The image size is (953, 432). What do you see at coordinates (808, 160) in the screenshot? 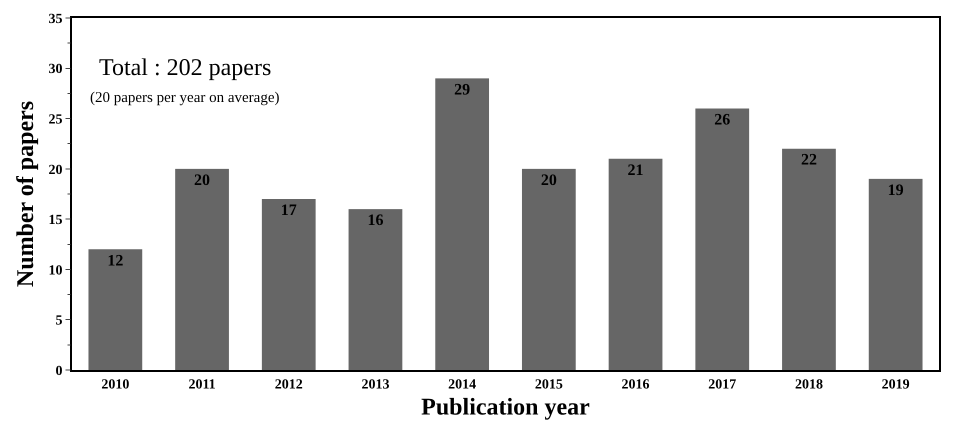
I see `data-label: 22` at bounding box center [808, 160].